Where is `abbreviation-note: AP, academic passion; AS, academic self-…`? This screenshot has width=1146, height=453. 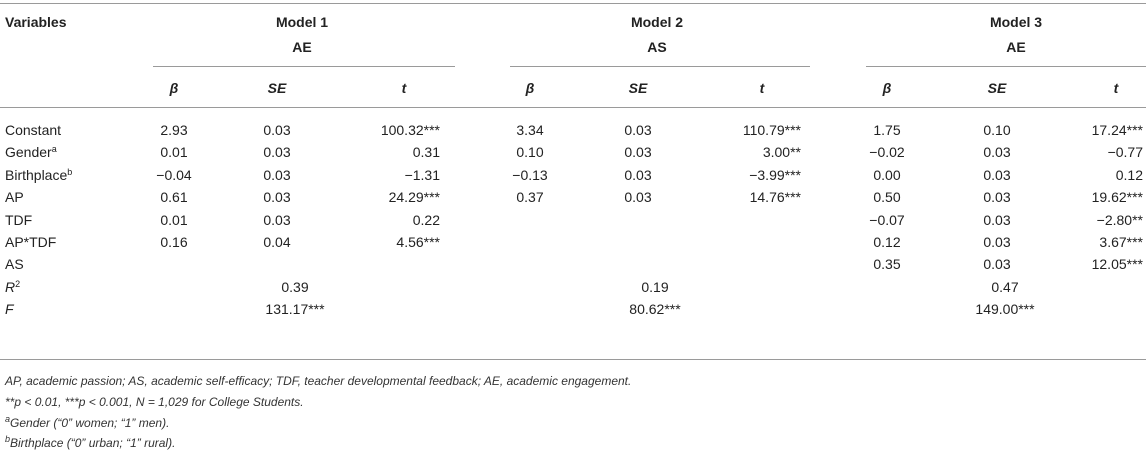
abbreviation-note: AP, academic passion; AS, academic self-… is located at coordinates (318, 381).